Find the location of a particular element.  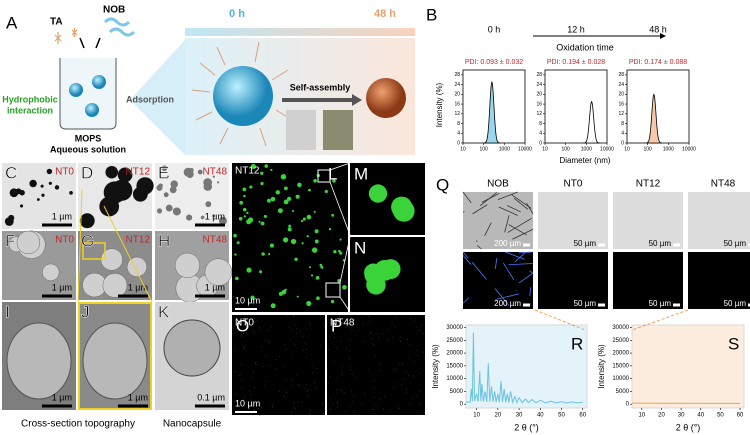

x-tick-label: 60 is located at coordinates (740, 416).